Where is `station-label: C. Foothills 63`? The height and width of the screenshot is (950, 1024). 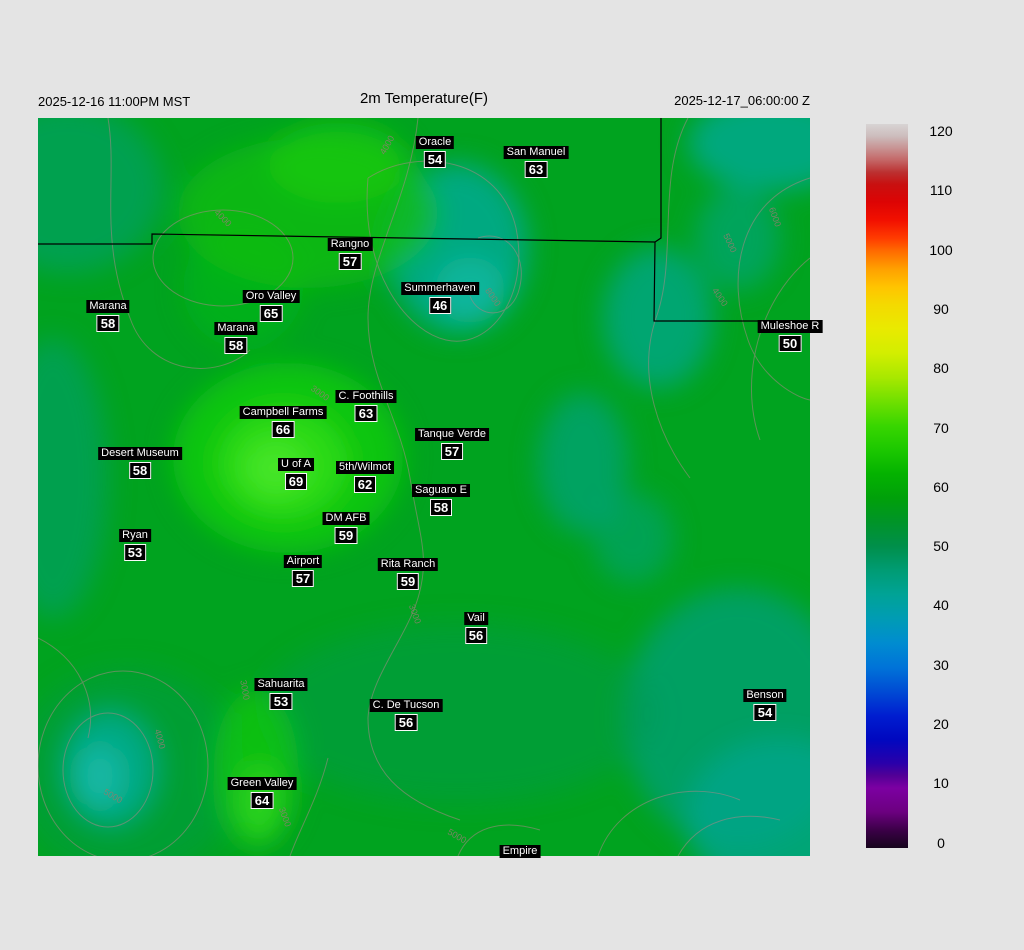
station-label: C. Foothills 63 is located at coordinates (366, 406).